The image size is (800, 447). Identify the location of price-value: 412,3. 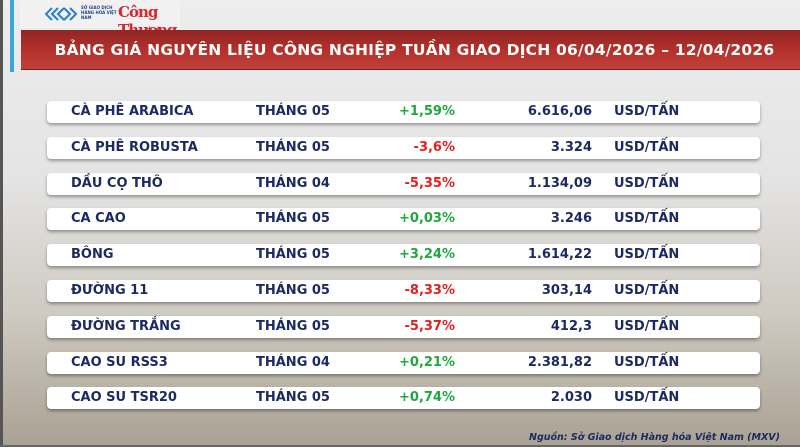
(571, 326).